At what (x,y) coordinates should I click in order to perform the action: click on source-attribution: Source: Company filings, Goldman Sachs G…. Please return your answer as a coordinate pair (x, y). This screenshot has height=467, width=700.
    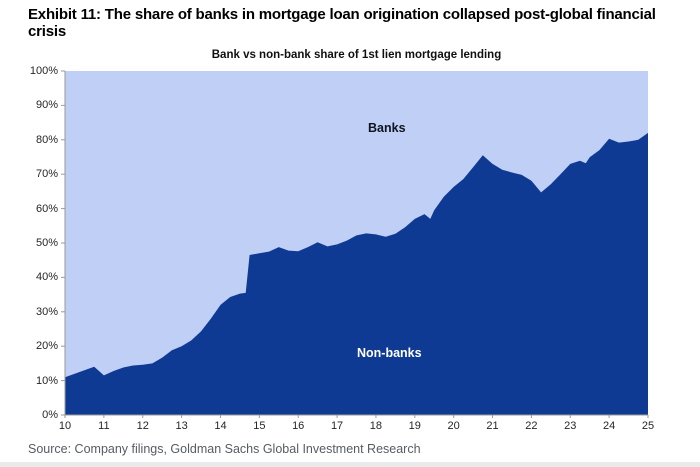
    Looking at the image, I should click on (224, 449).